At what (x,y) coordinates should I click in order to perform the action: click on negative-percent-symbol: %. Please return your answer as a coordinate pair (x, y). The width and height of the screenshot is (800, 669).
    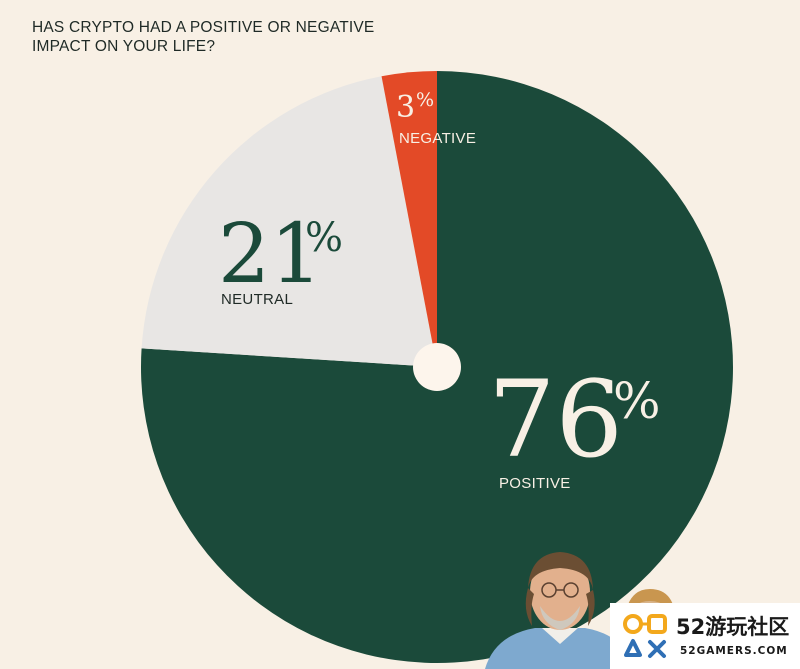
    Looking at the image, I should click on (425, 100).